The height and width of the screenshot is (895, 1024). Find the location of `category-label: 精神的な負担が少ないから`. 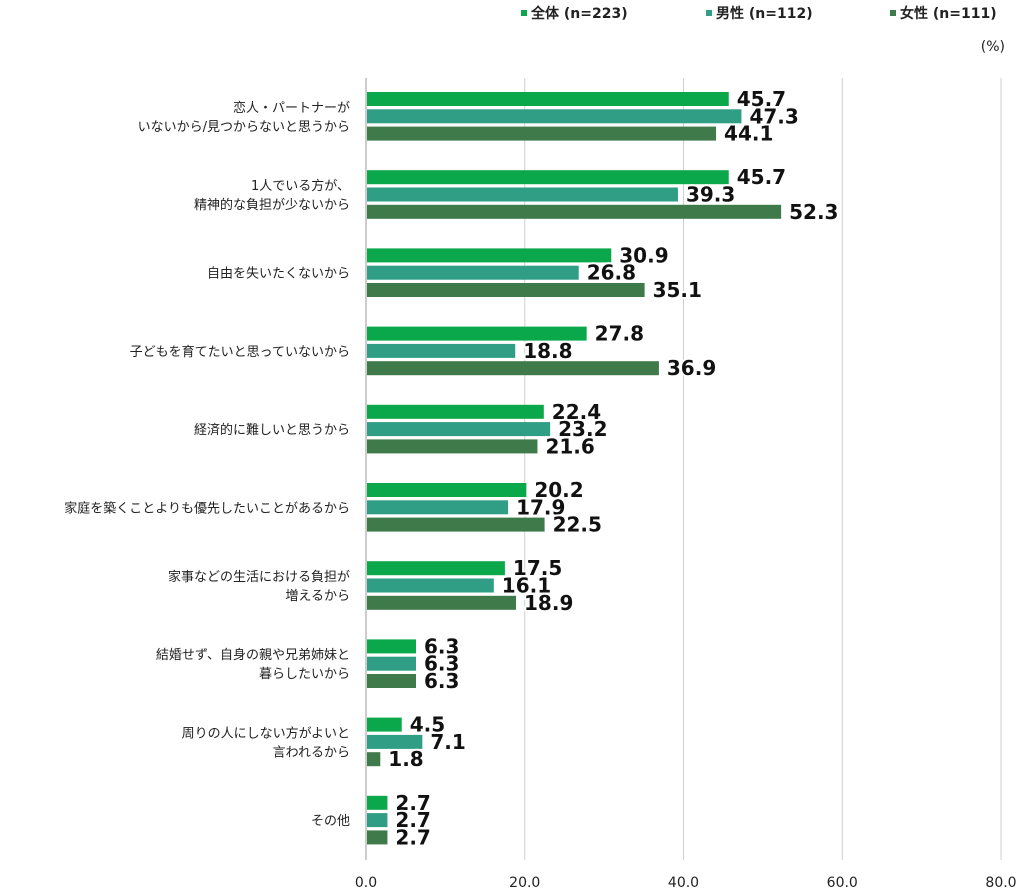

category-label: 精神的な負担が少ないから is located at coordinates (272, 205).